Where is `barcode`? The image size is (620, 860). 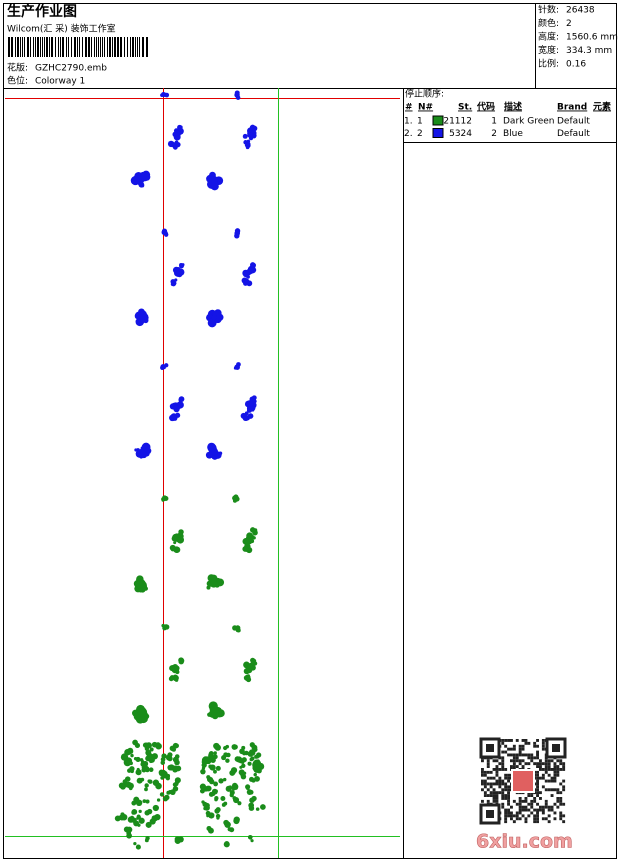
barcode is located at coordinates (78, 47).